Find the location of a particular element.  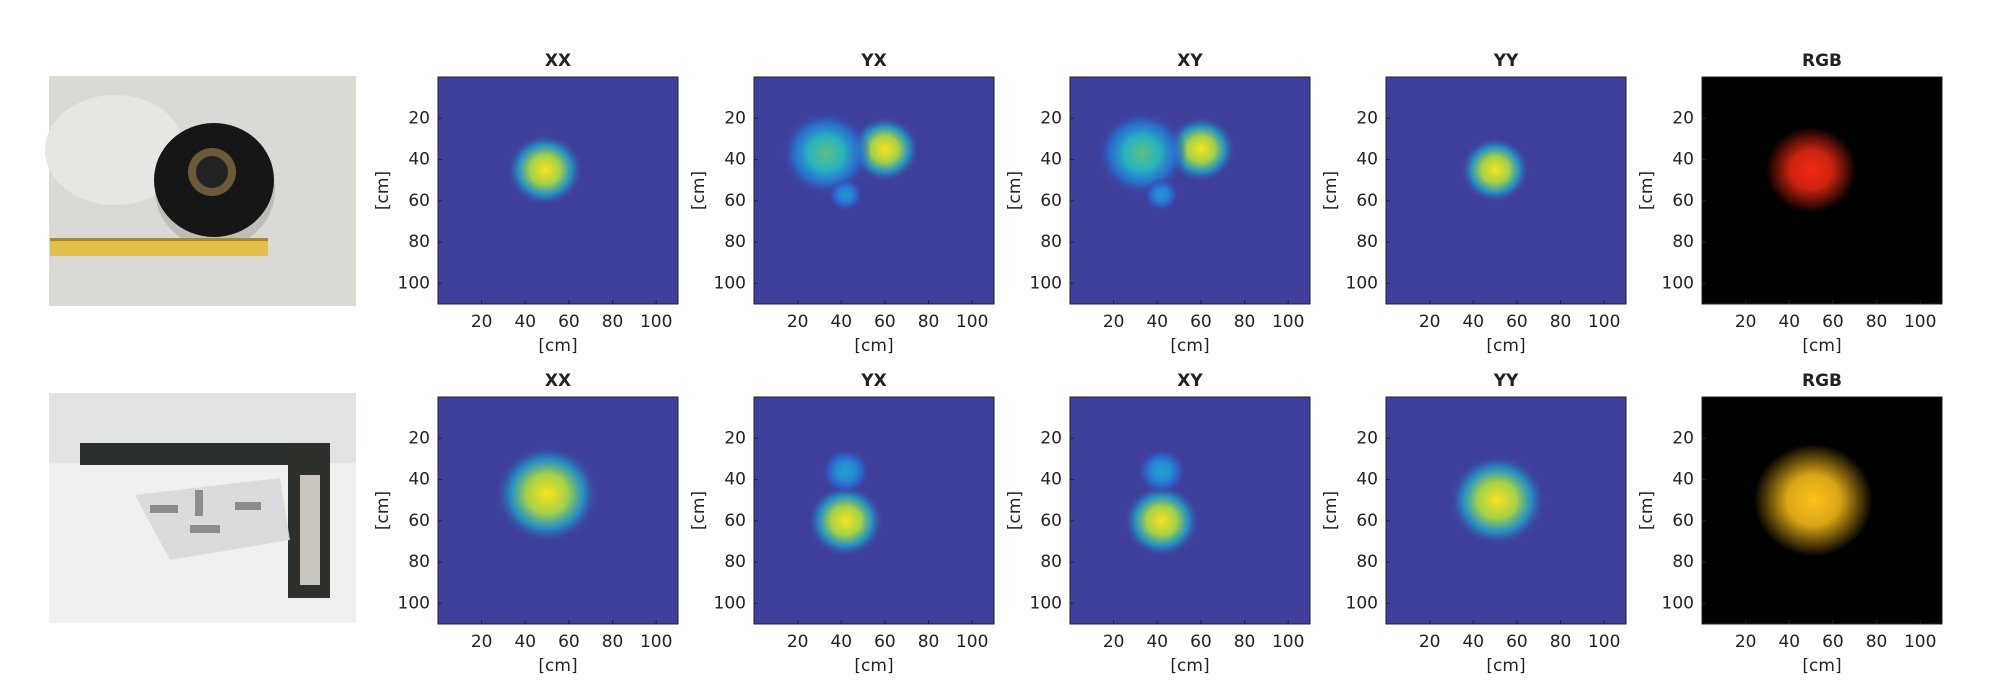

panel: 20 40 60 80 100 20 40 60 80 100 XX [cm] [cm] is located at coordinates (526, 523).